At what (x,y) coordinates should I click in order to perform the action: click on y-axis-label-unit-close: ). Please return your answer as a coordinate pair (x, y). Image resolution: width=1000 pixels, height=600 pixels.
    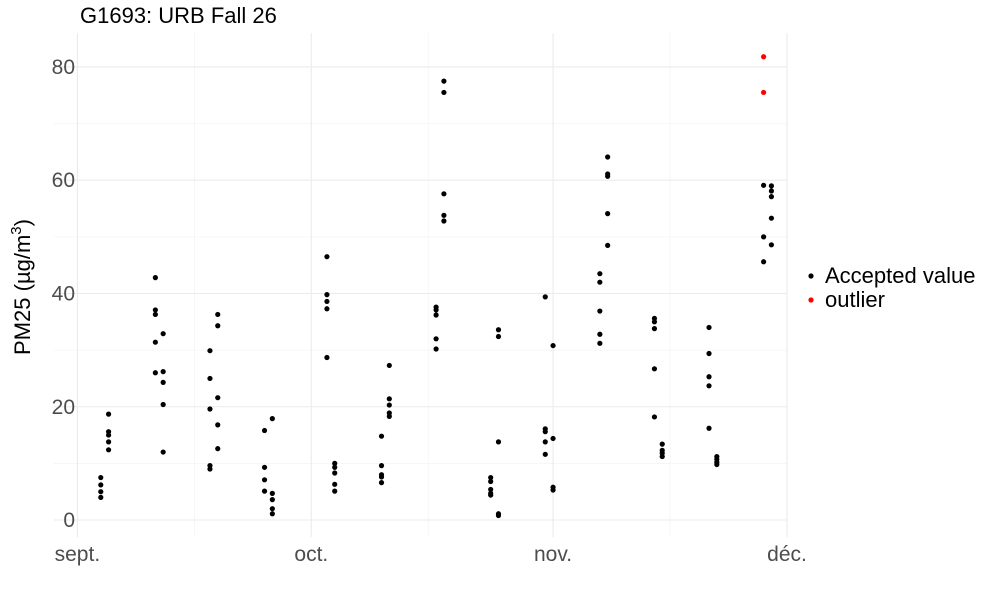
    Looking at the image, I should click on (22, 222).